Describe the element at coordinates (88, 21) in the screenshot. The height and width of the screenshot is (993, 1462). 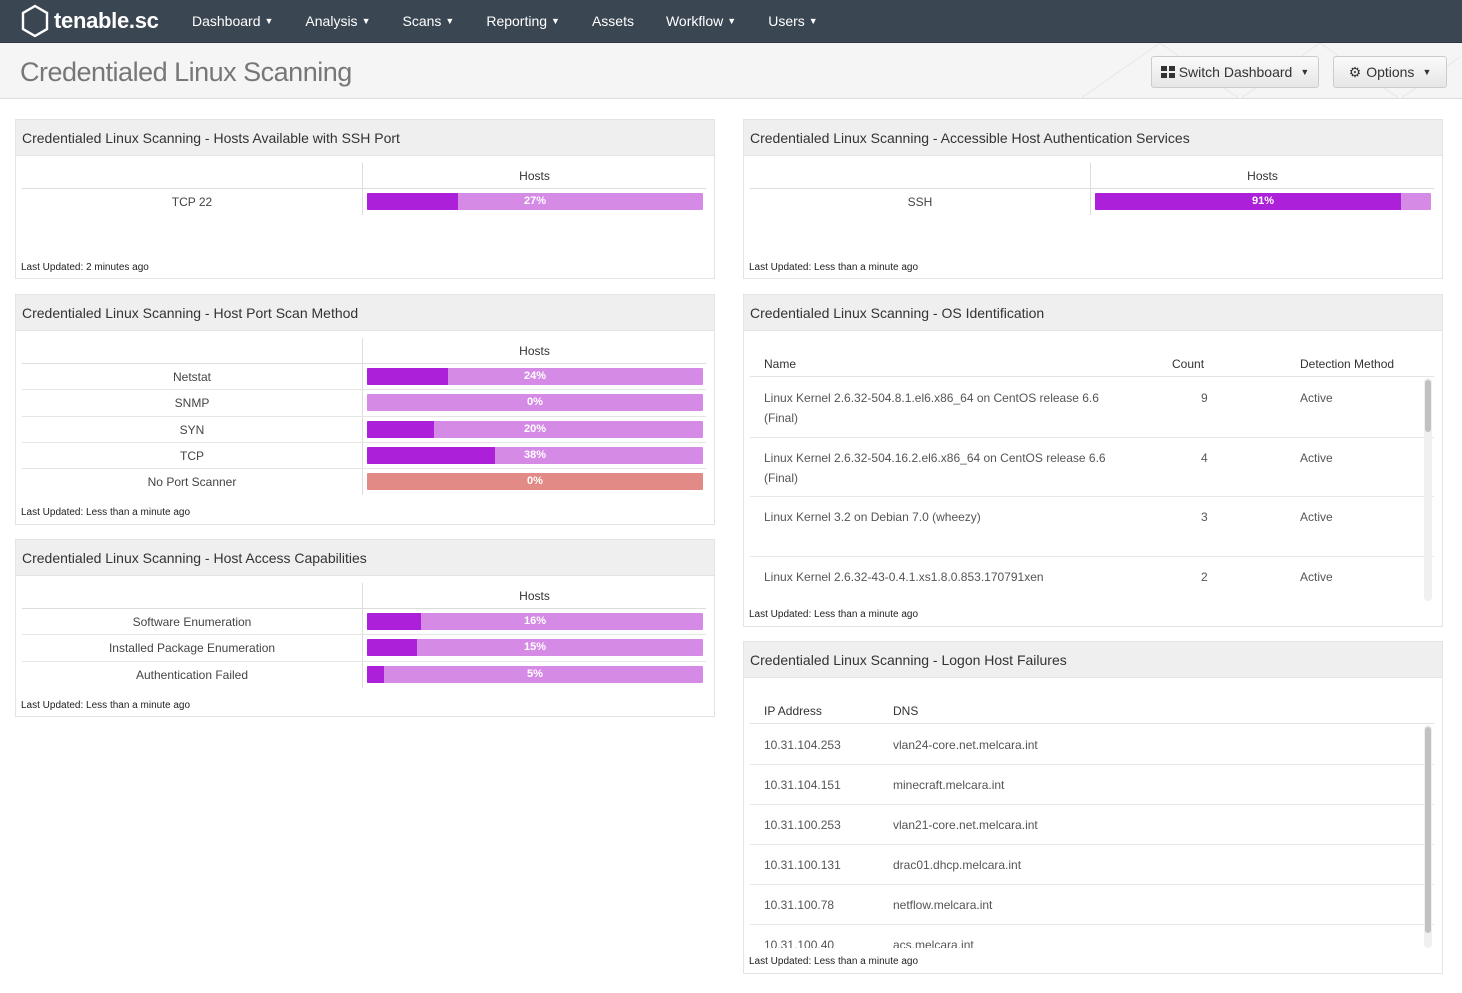
I see `tenable-logo: tenable.sc` at that location.